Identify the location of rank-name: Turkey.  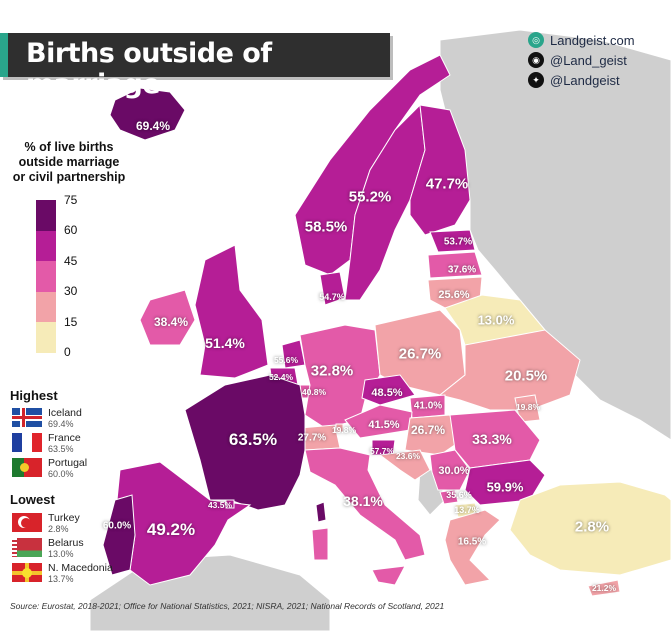
(64, 518).